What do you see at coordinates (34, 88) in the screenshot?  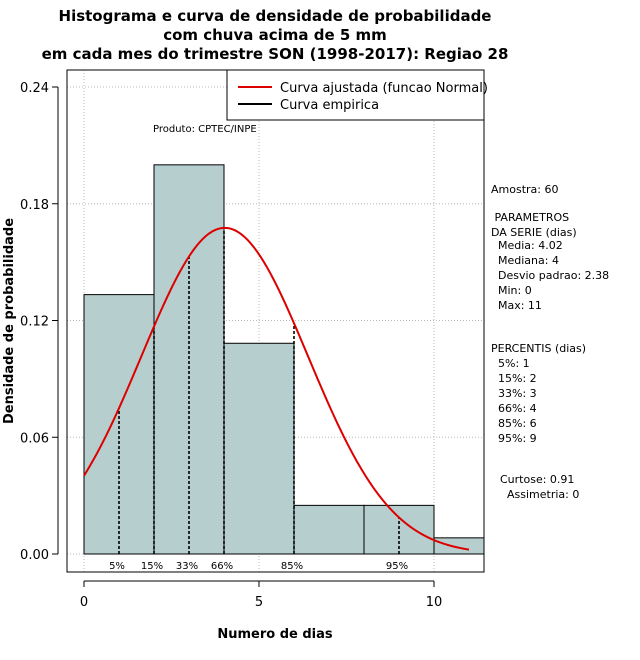 I see `y-tick-label: 0.24` at bounding box center [34, 88].